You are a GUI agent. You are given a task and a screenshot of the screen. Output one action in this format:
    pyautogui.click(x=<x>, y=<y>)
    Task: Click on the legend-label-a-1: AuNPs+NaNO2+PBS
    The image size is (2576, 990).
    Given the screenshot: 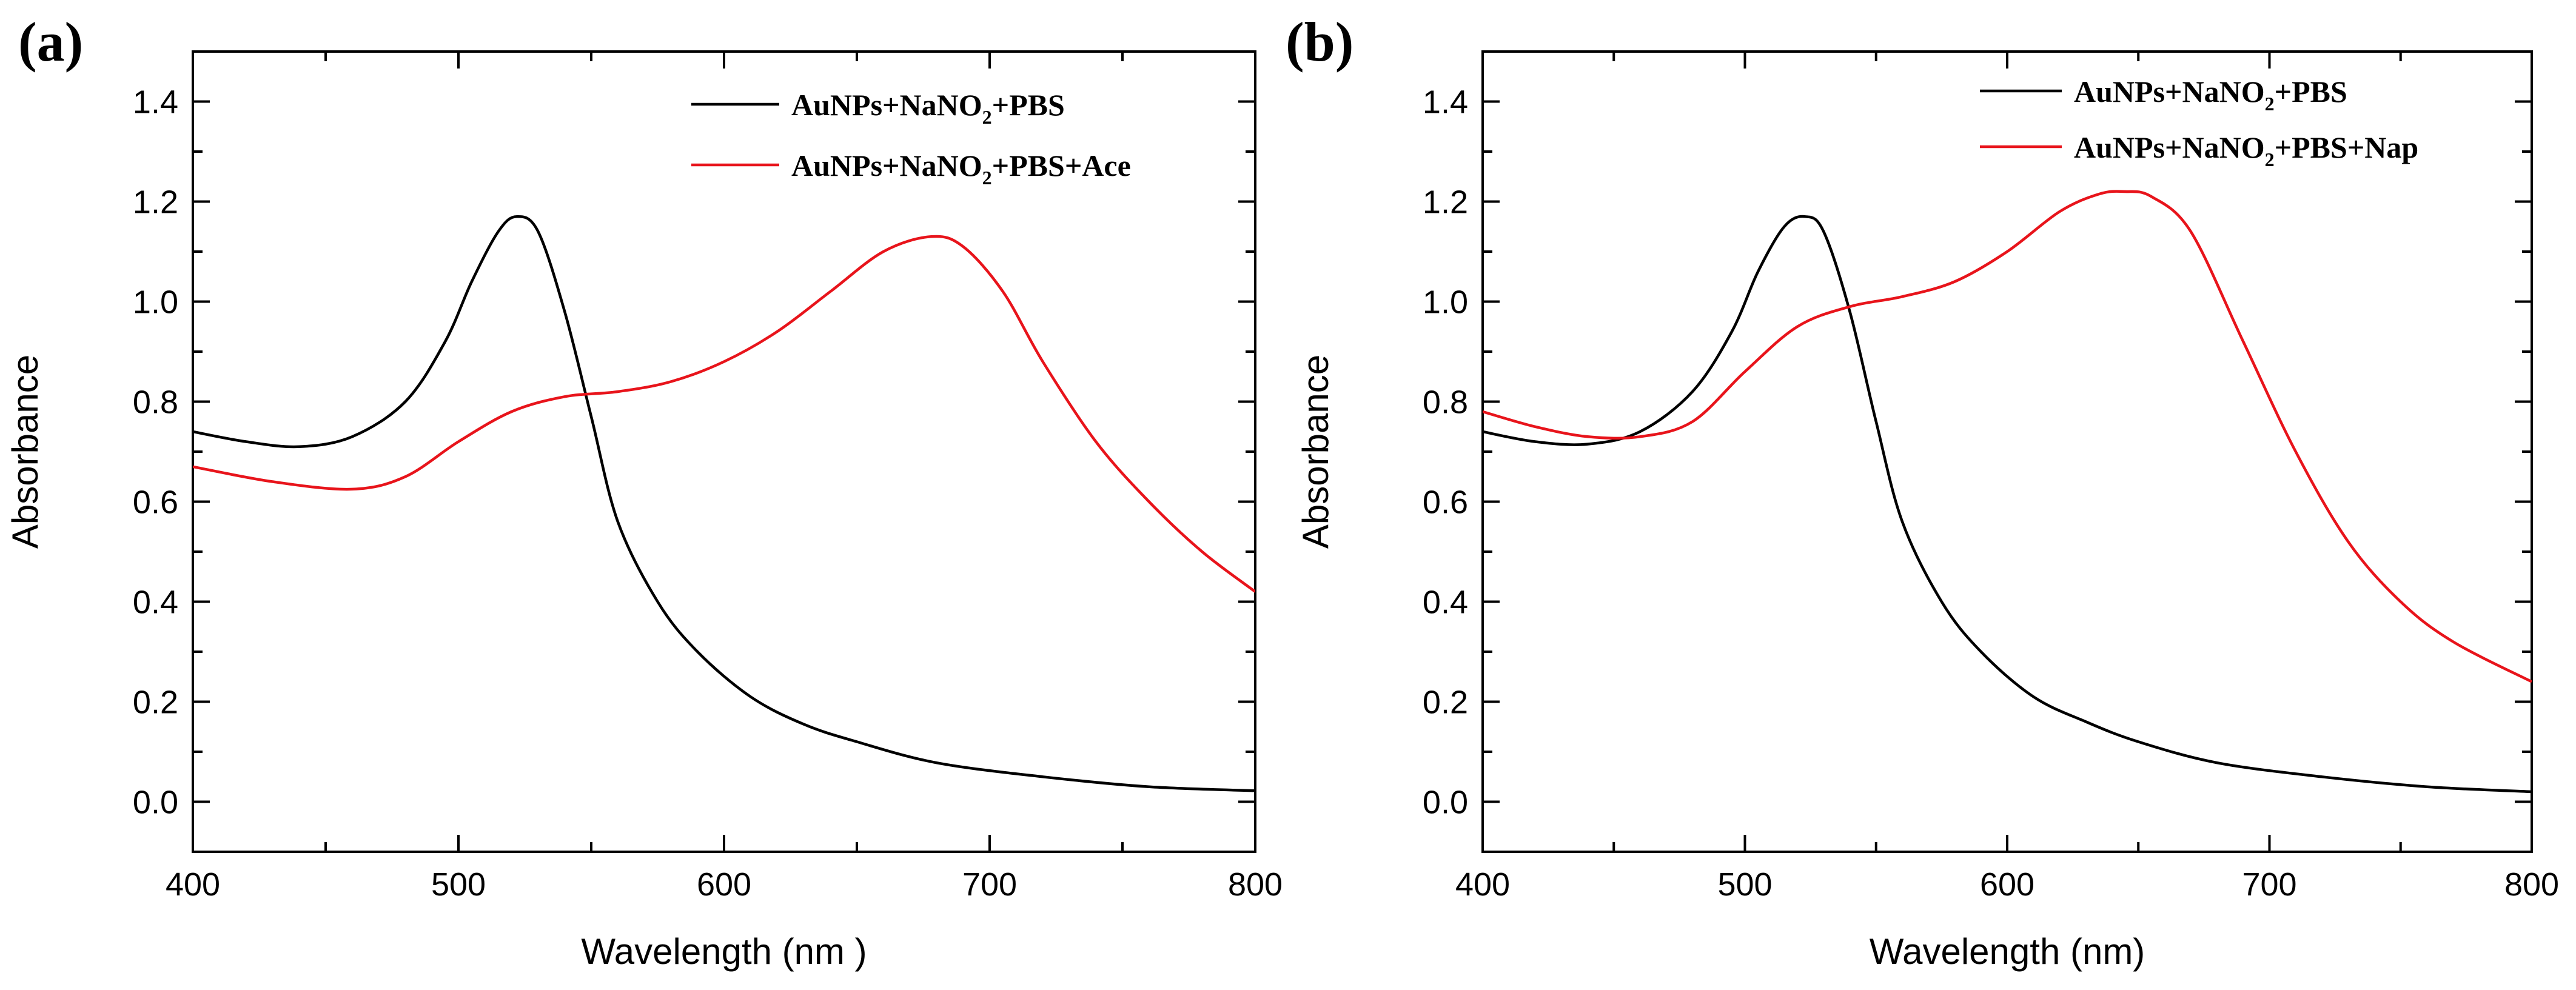 What is the action you would take?
    pyautogui.click(x=928, y=108)
    